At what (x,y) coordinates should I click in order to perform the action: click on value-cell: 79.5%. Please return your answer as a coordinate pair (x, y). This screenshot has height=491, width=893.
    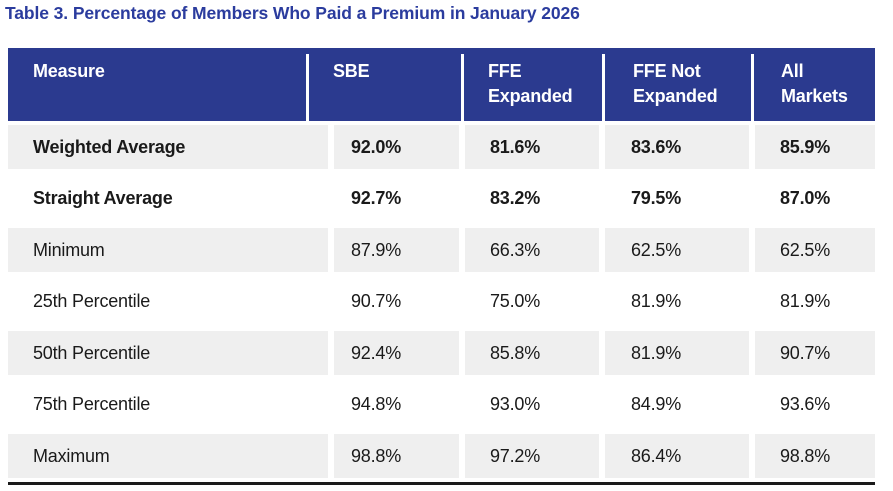
    Looking at the image, I should click on (656, 198).